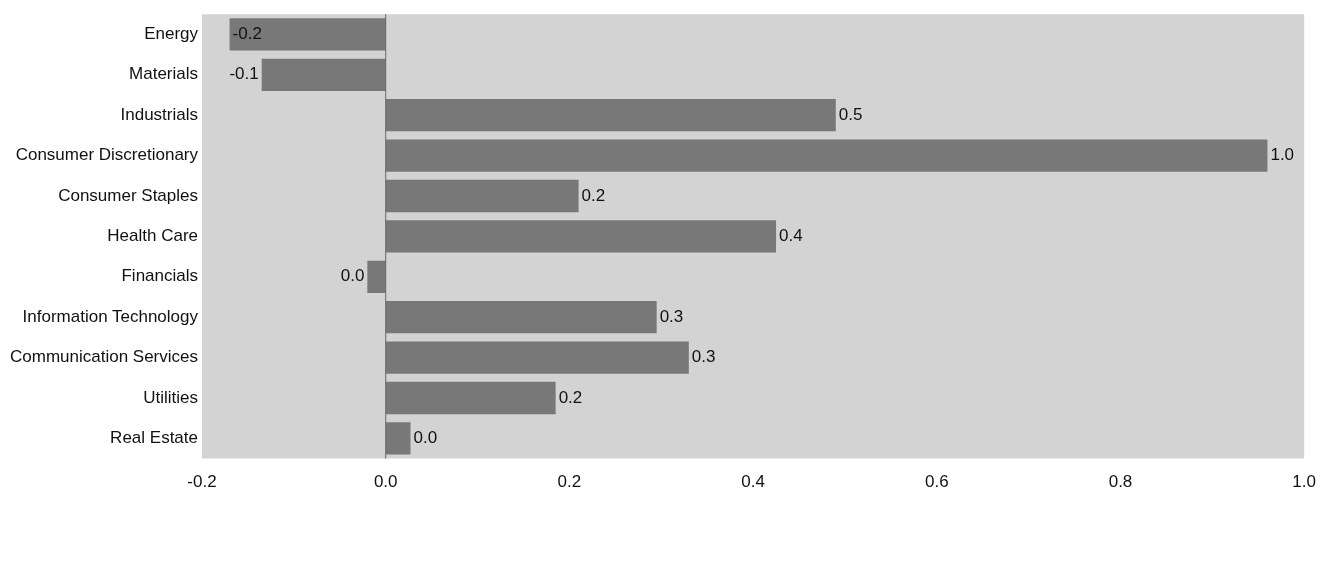 The image size is (1330, 587). What do you see at coordinates (164, 74) in the screenshot?
I see `y-tick-label: Materials` at bounding box center [164, 74].